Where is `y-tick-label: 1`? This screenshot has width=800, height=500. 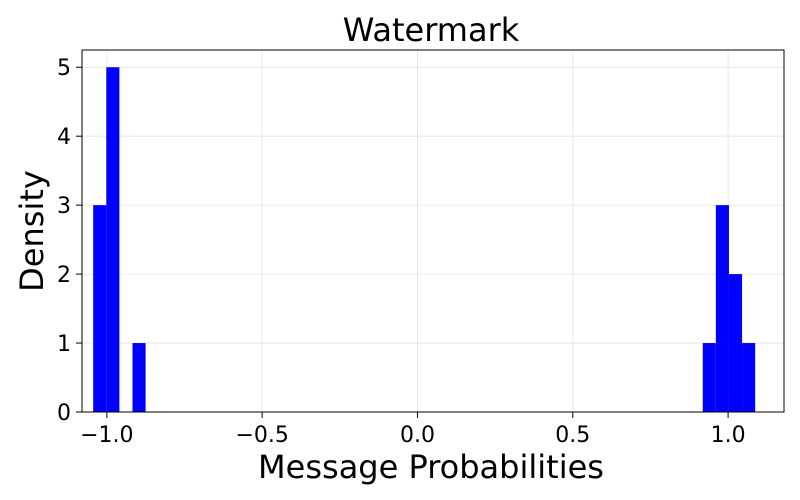
y-tick-label: 1 is located at coordinates (64, 344).